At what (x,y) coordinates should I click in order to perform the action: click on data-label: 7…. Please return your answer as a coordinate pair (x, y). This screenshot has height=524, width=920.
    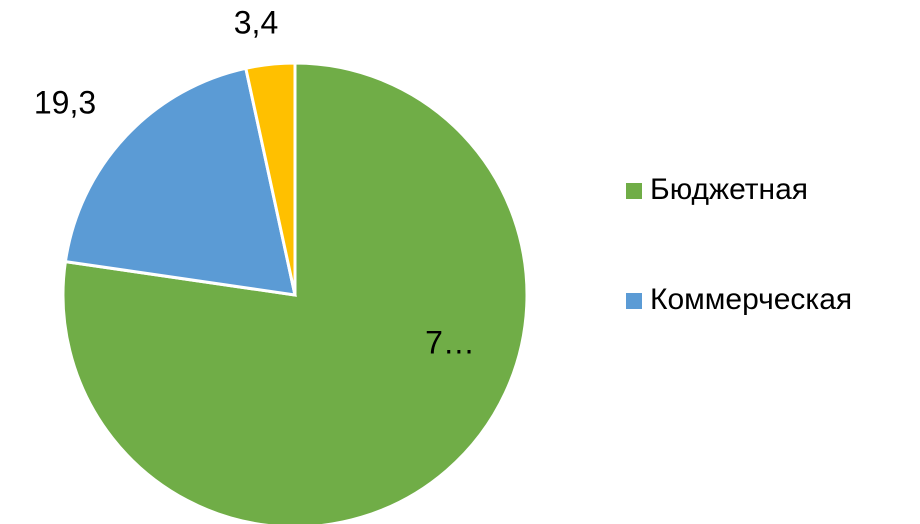
    Looking at the image, I should click on (450, 342).